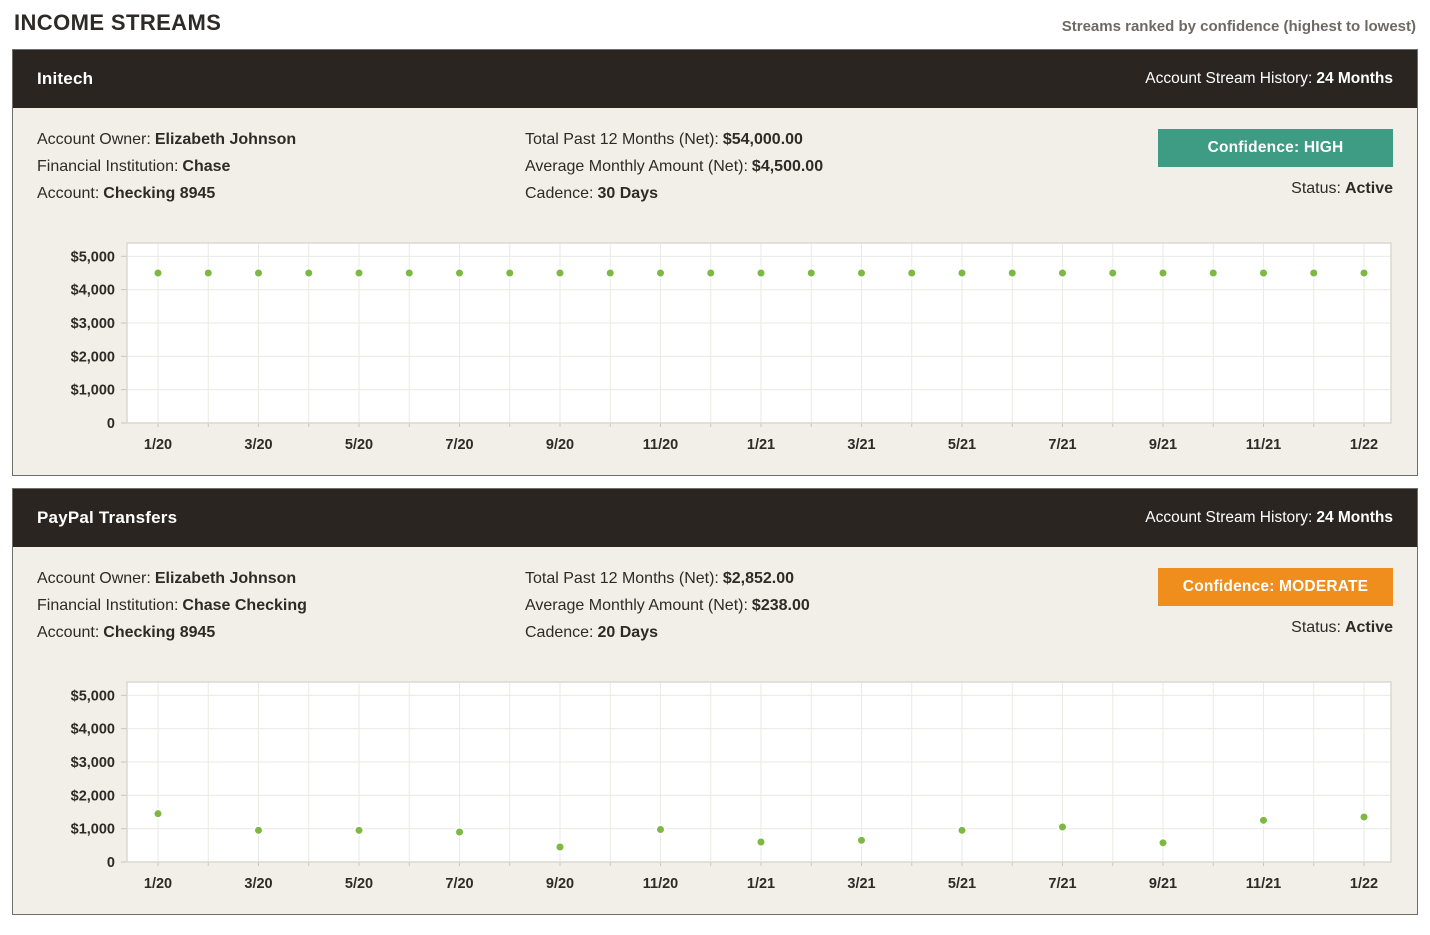 The image size is (1430, 935). What do you see at coordinates (839, 193) in the screenshot?
I see `cadence-line: Cadence: 30 Days` at bounding box center [839, 193].